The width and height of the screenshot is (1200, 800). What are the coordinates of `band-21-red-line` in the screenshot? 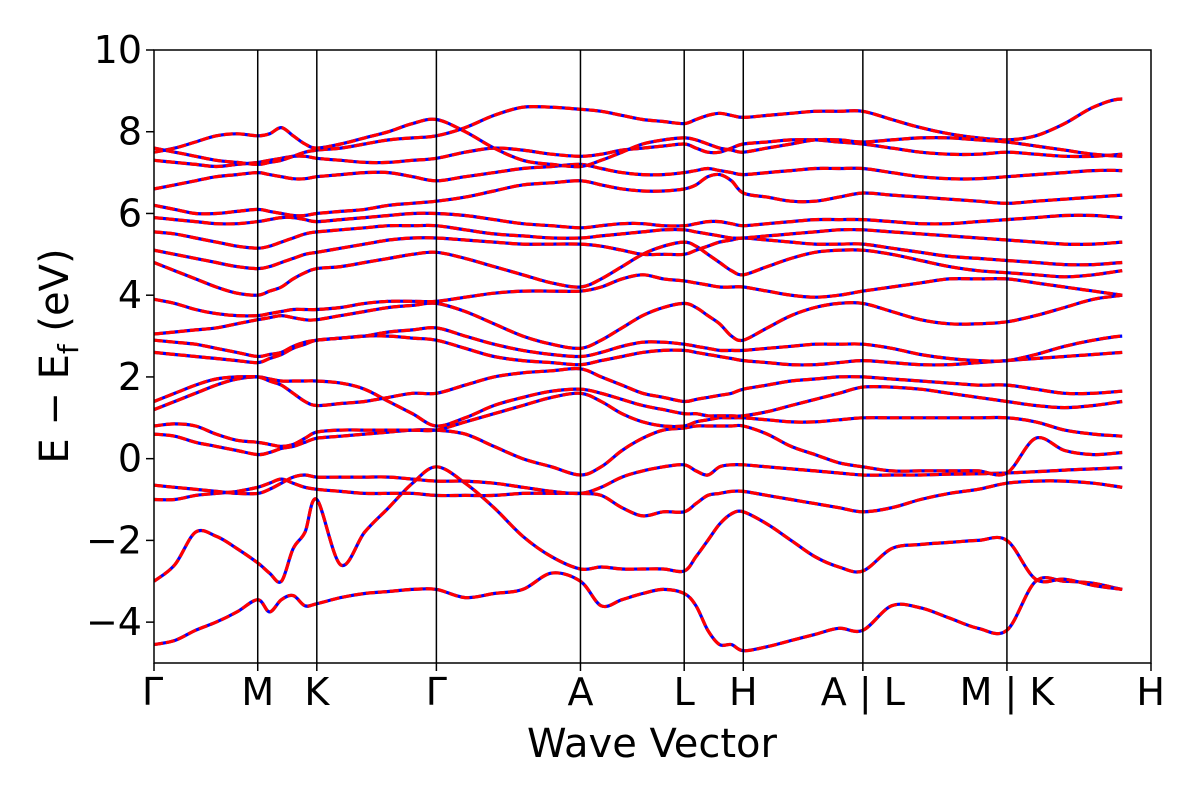 It's located at (638, 143).